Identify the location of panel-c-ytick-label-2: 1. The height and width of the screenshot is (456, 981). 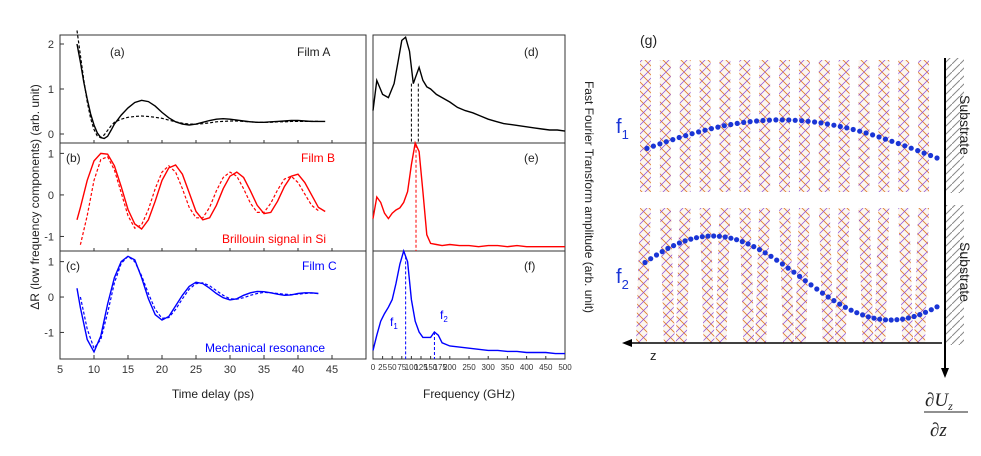
(51, 263).